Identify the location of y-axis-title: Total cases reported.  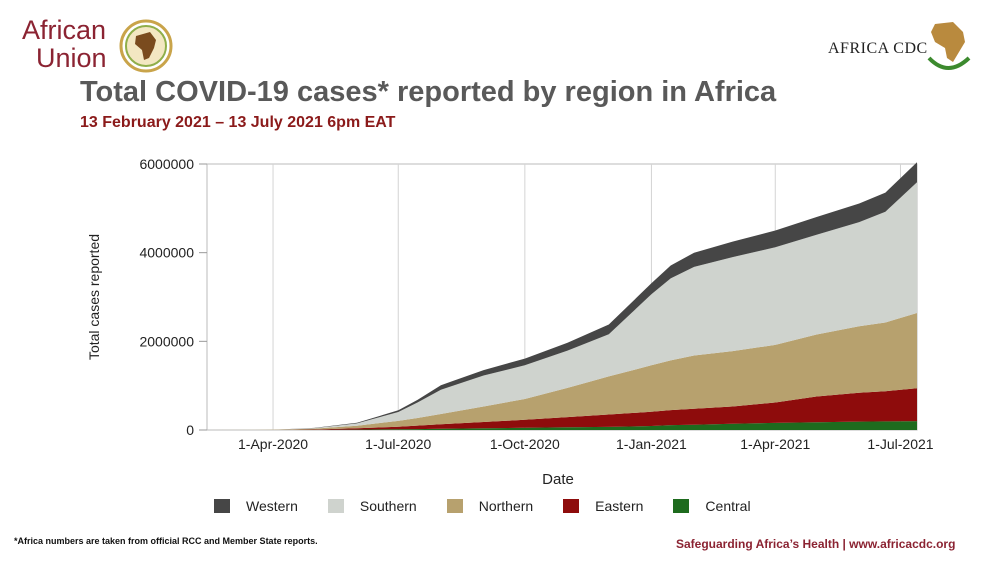
(94, 297).